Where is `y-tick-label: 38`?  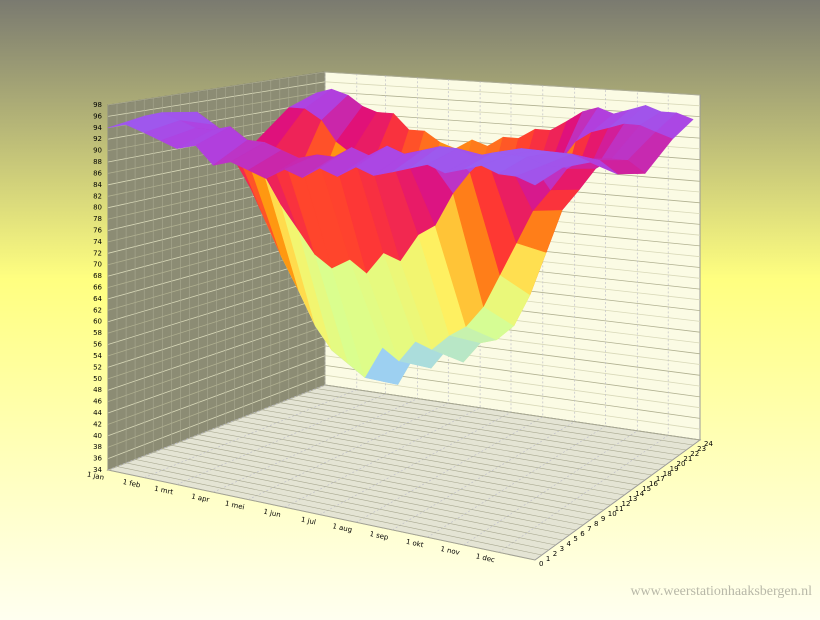 y-tick-label: 38 is located at coordinates (97, 447).